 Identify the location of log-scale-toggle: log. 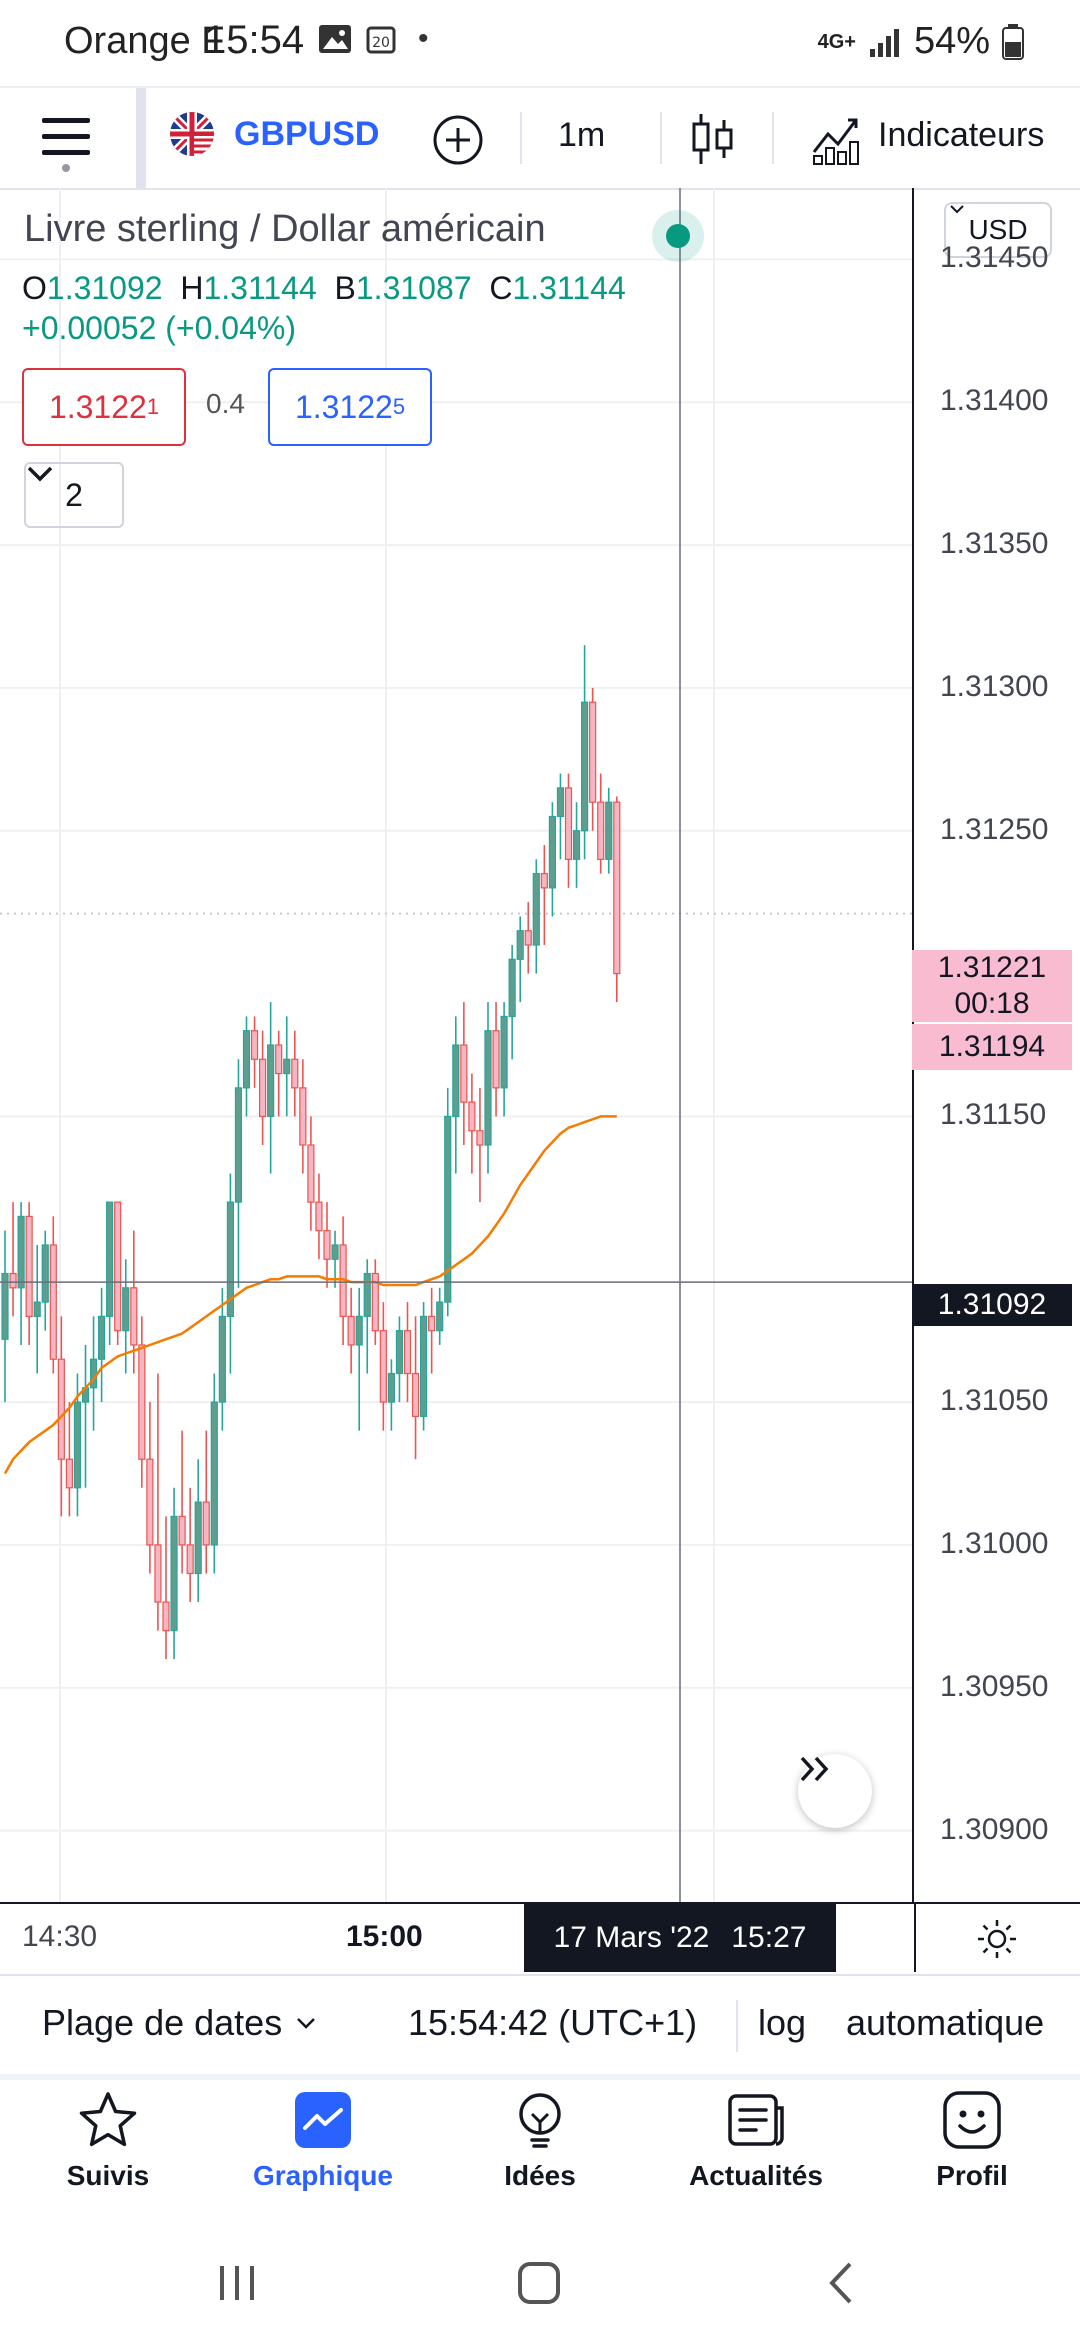
(782, 2022).